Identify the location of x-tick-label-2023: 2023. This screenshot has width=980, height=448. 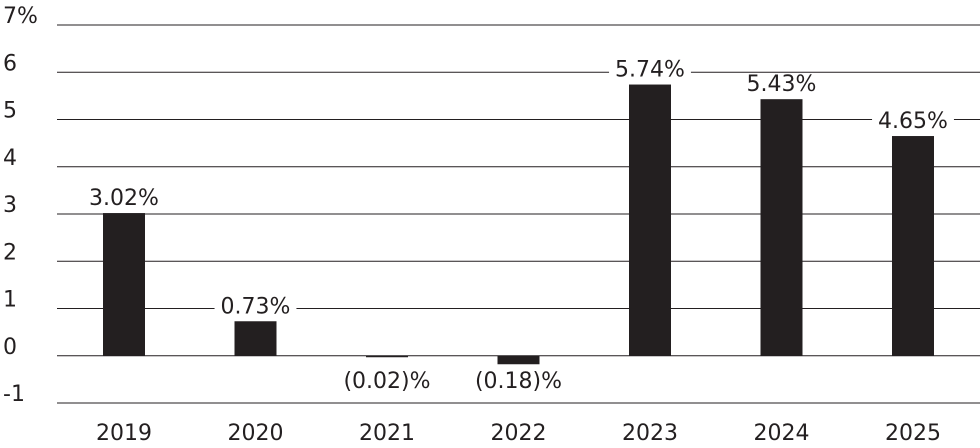
(650, 433).